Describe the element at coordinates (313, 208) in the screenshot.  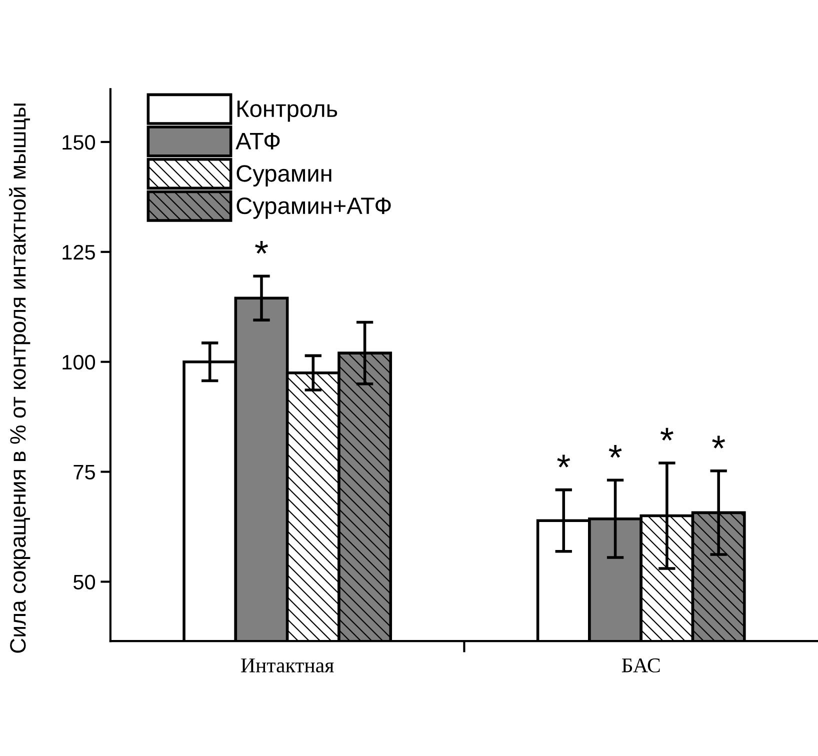
I see `legend-label: Сурамин+АТФ` at that location.